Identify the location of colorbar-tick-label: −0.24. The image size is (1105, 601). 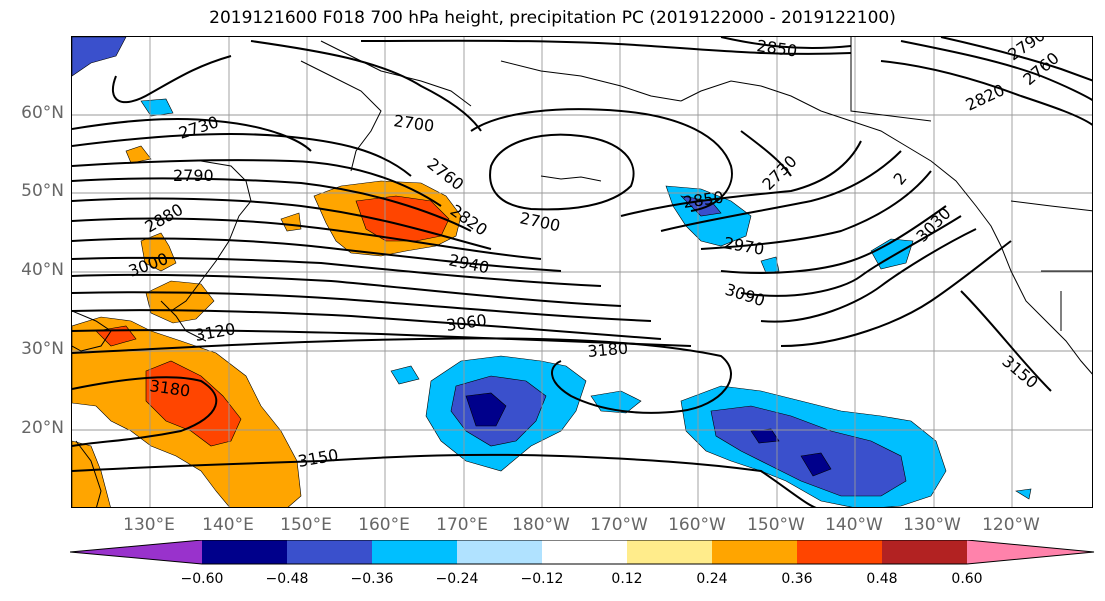
(457, 579).